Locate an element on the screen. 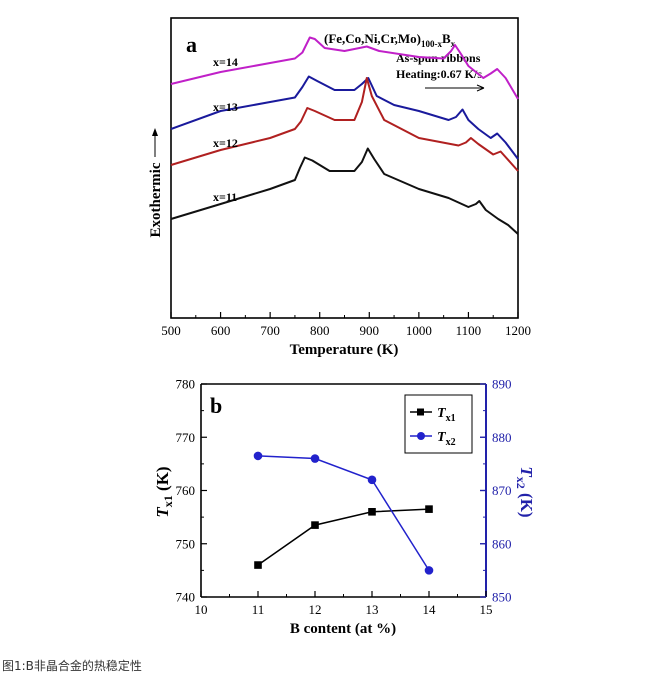 This screenshot has width=645, height=685. curve-x=13 is located at coordinates (344, 117).